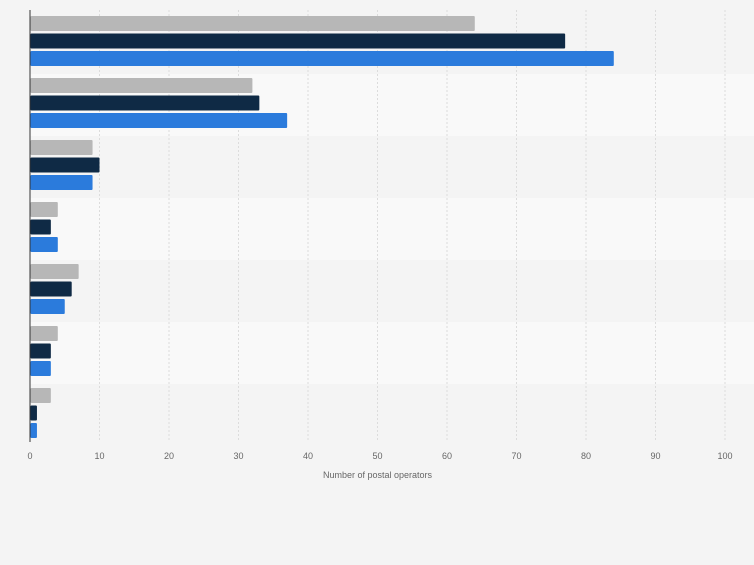  I want to click on x-tick-label: 60, so click(447, 456).